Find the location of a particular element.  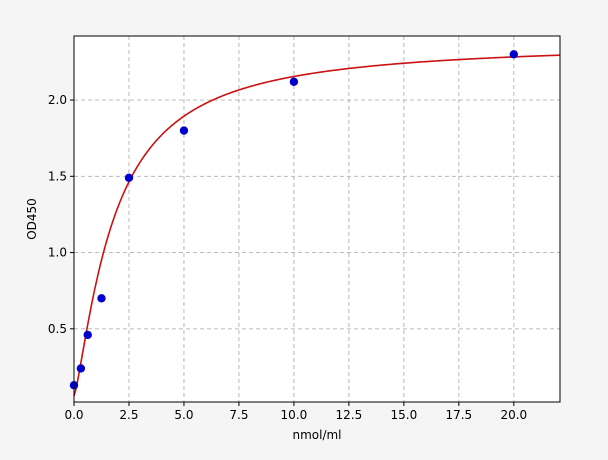

x-tick-label: 10.0 is located at coordinates (294, 415).